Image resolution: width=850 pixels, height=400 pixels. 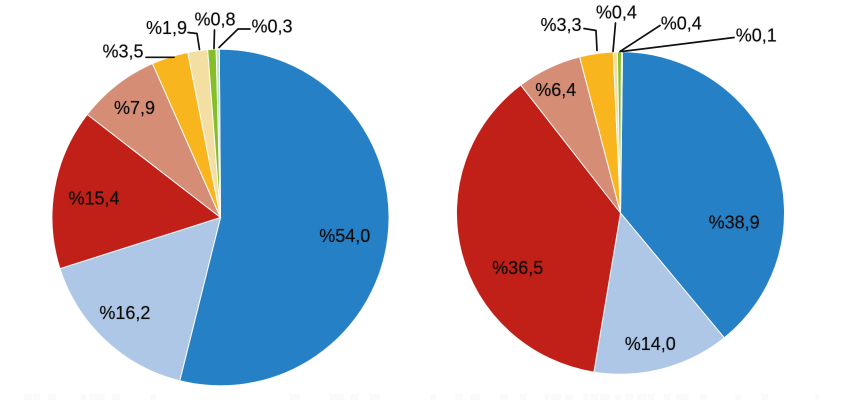 What do you see at coordinates (214, 20) in the screenshot?
I see `svg-text: %0,8` at bounding box center [214, 20].